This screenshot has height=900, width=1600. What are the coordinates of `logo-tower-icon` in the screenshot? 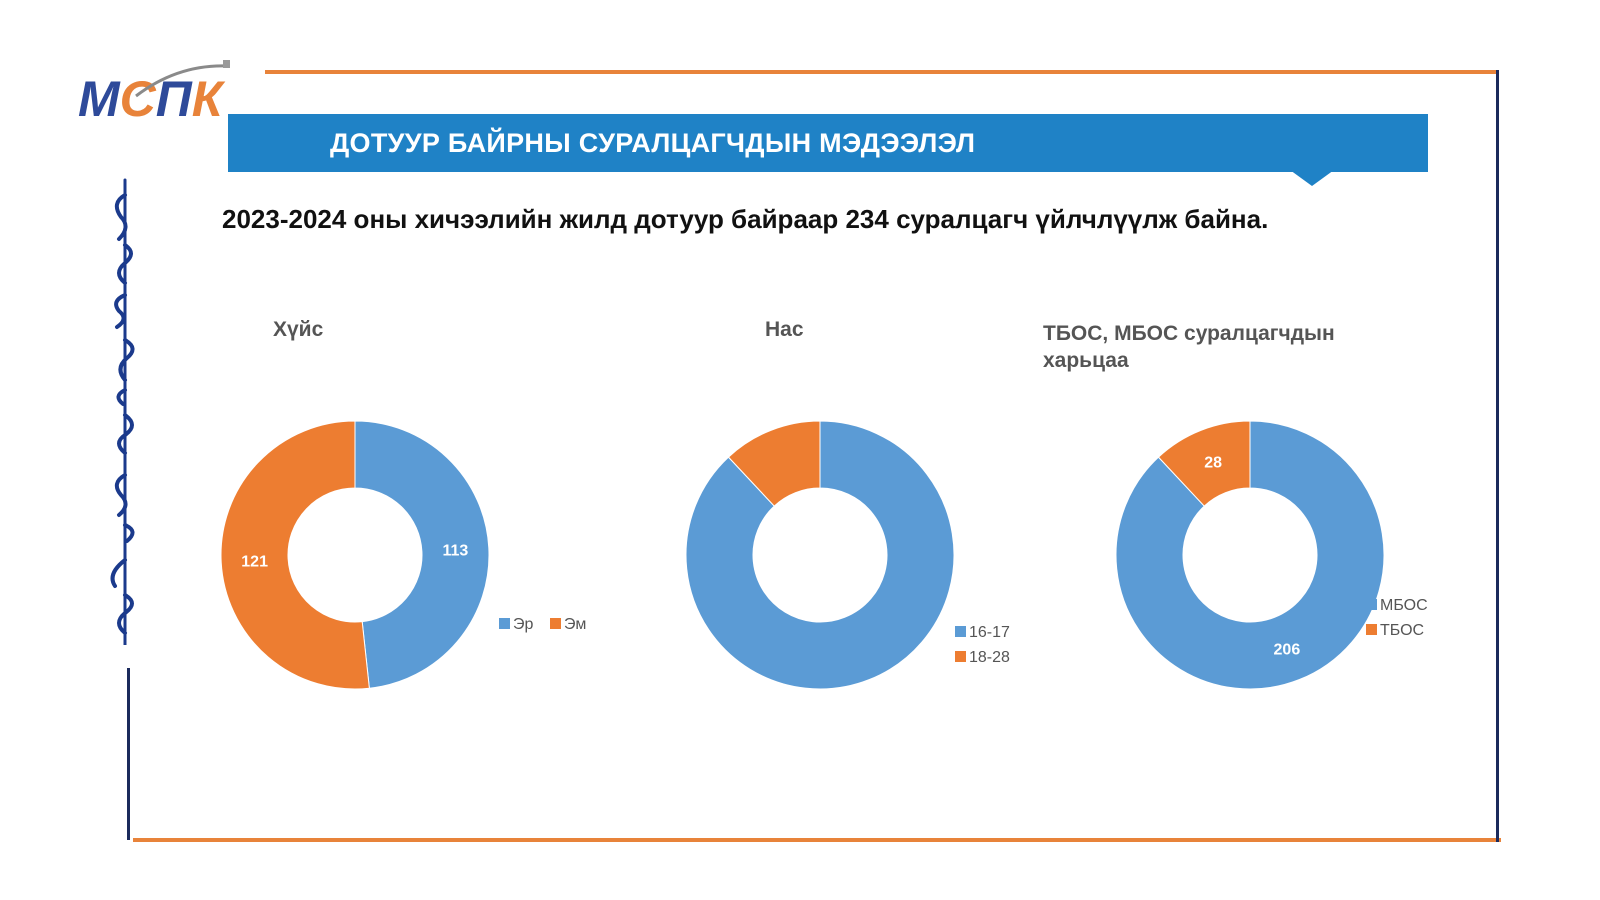 It's located at (226, 64).